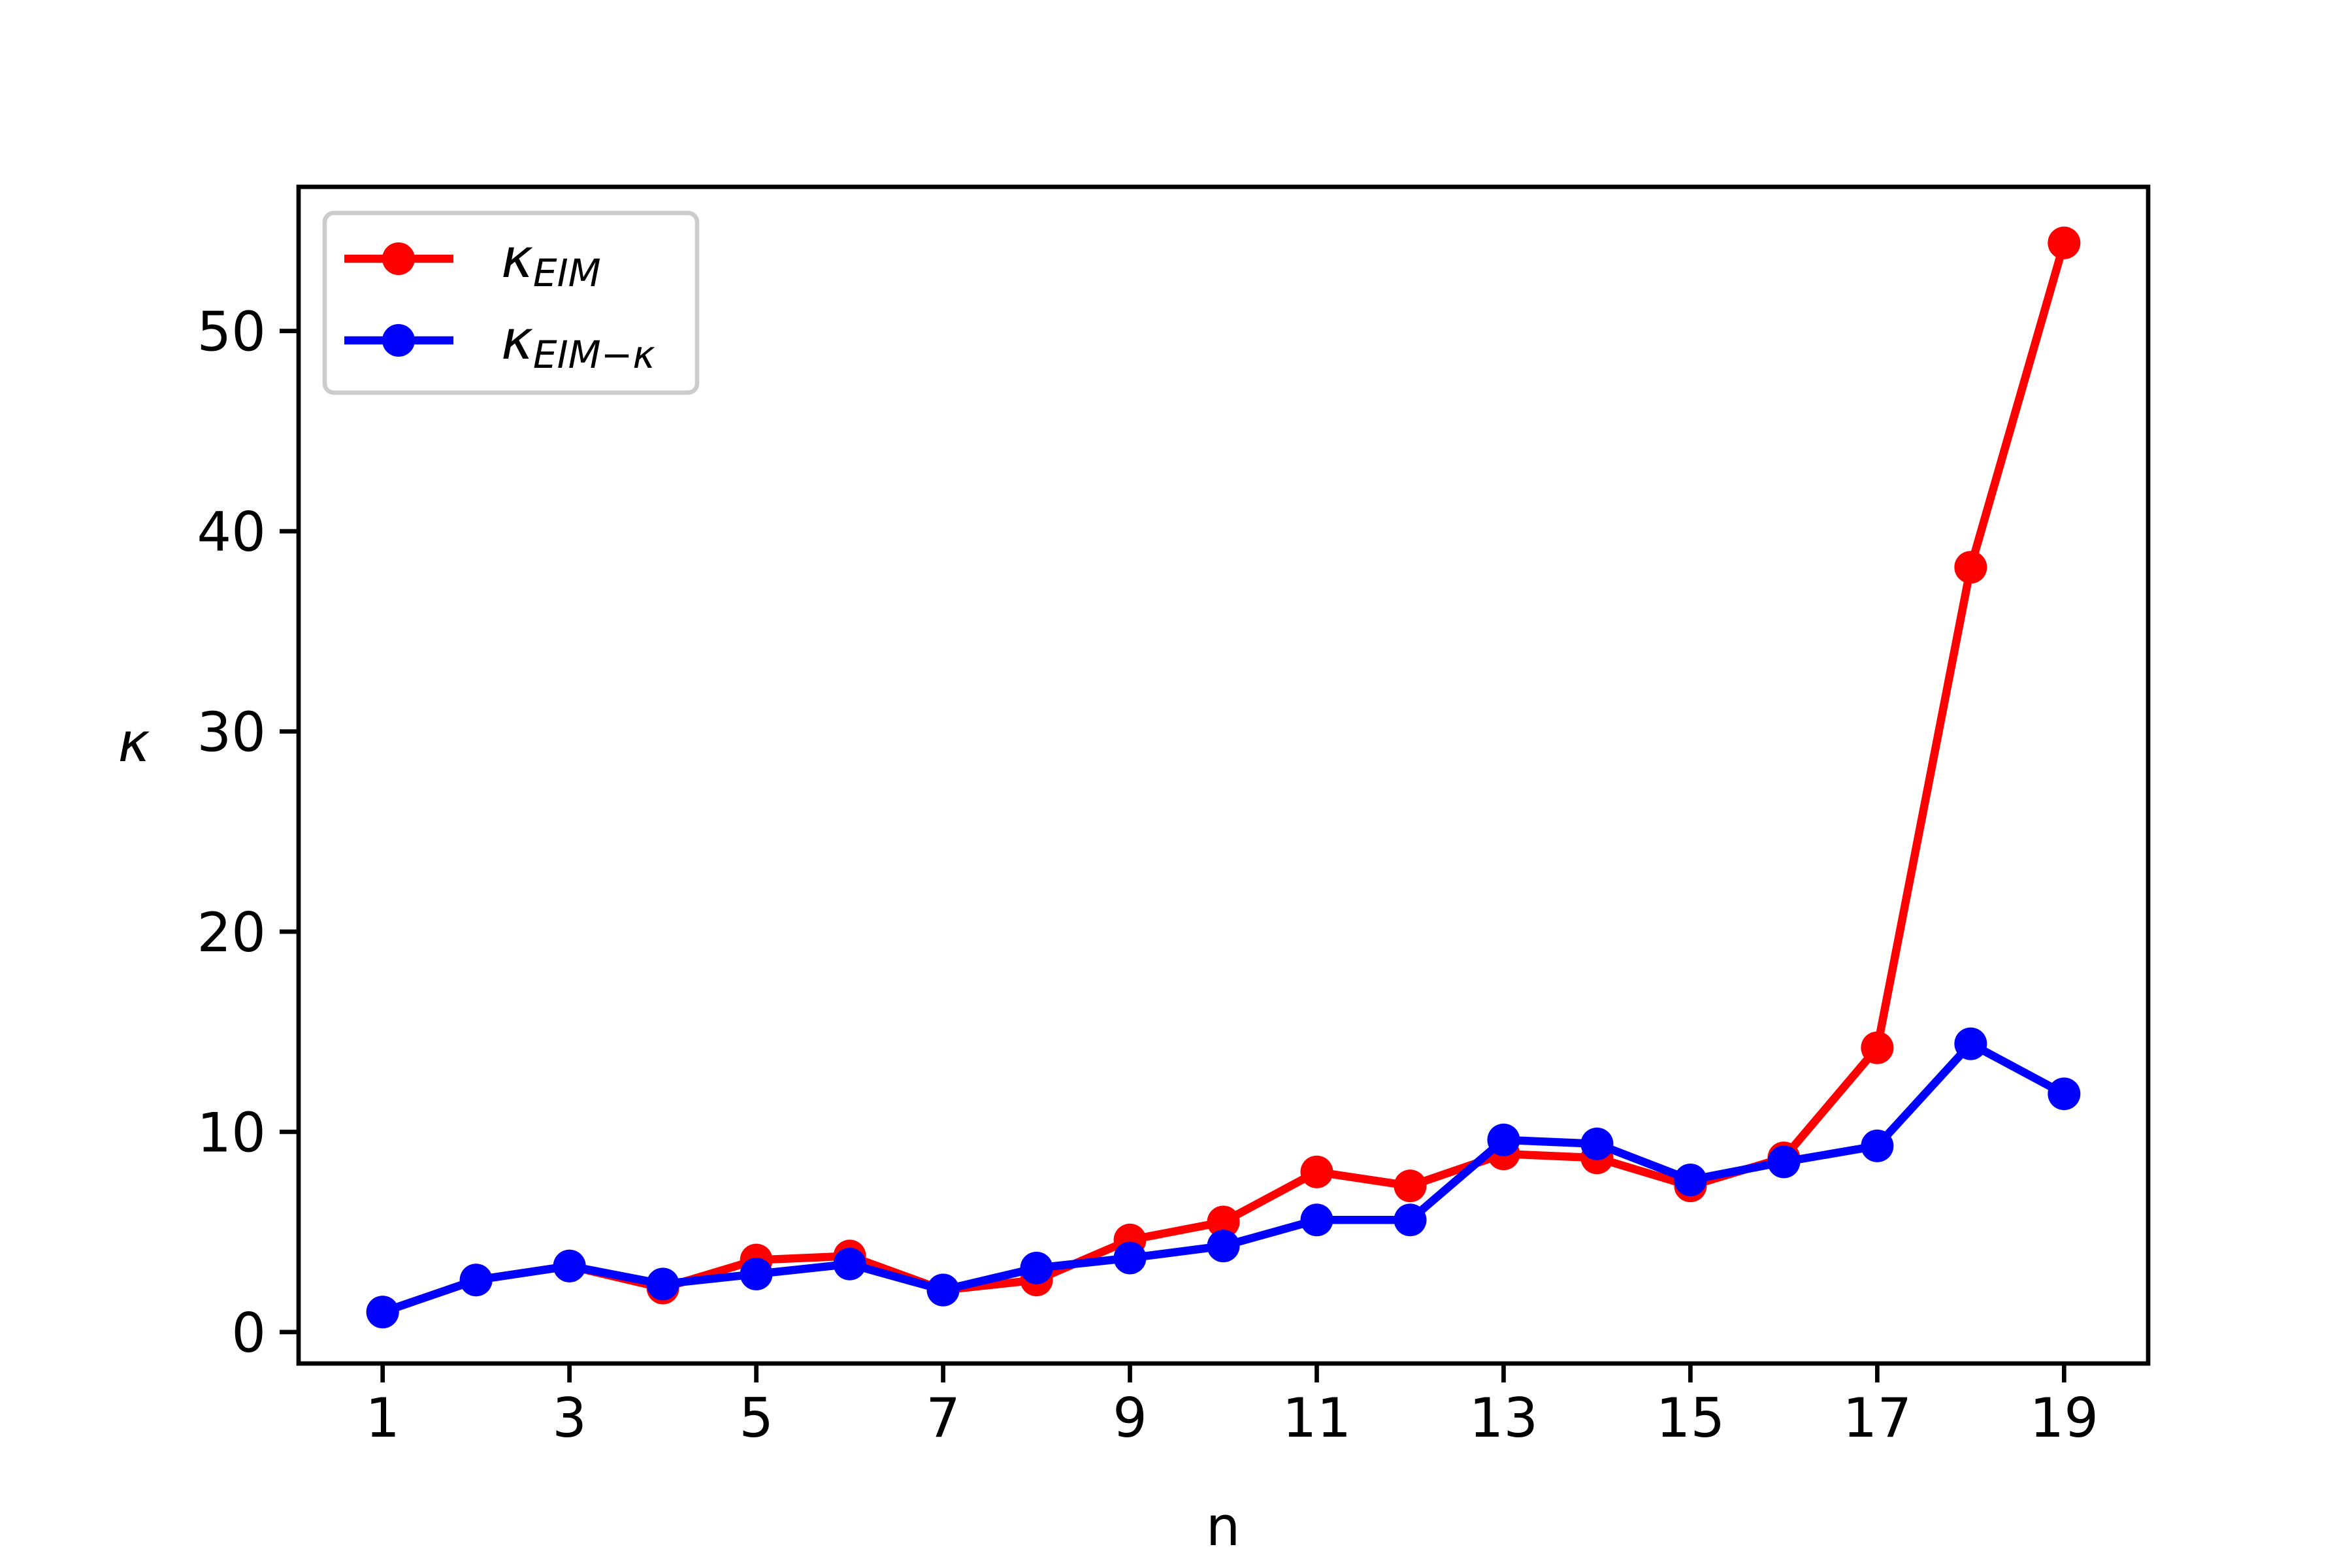  I want to click on legend-label: κEIM, so click(551, 261).